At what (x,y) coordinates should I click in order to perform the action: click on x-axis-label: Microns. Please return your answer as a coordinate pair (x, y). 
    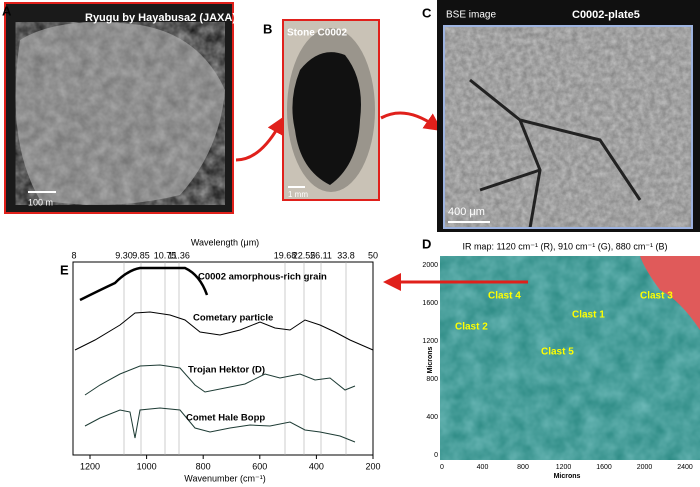
    Looking at the image, I should click on (567, 476).